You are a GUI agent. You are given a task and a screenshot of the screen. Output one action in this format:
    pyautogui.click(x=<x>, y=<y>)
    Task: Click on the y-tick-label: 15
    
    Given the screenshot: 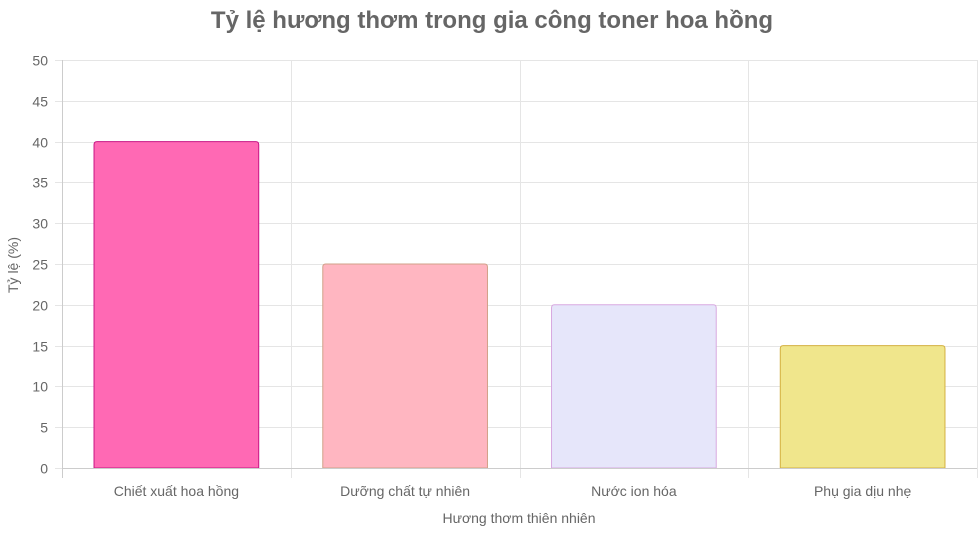 What is the action you would take?
    pyautogui.click(x=40, y=347)
    